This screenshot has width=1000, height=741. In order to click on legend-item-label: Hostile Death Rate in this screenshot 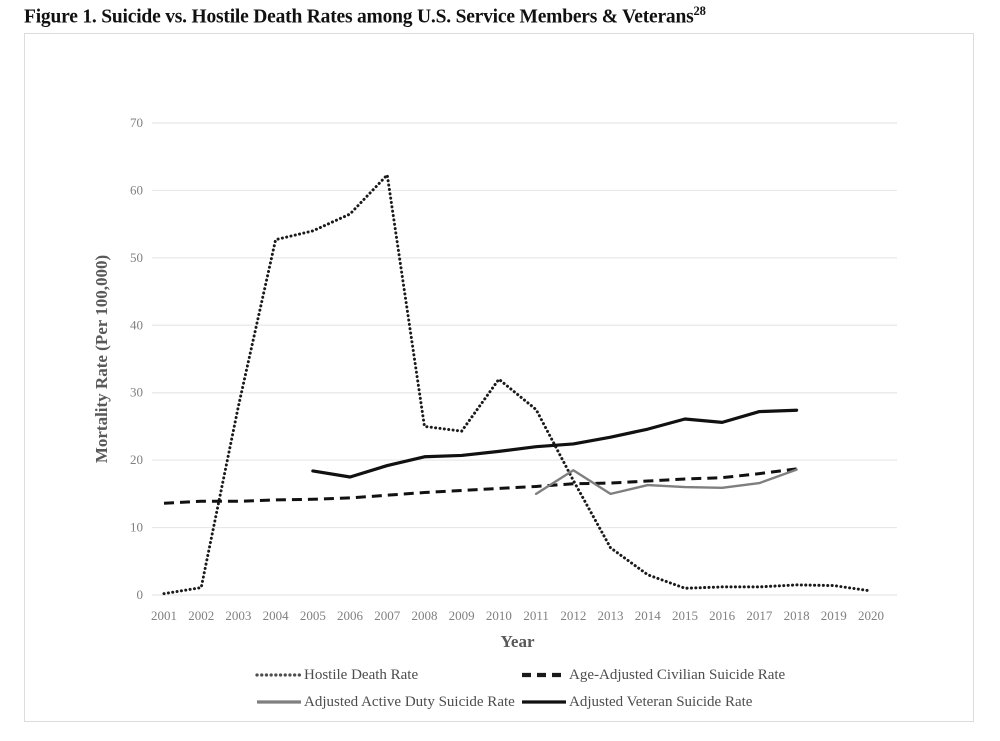, I will do `click(361, 675)`.